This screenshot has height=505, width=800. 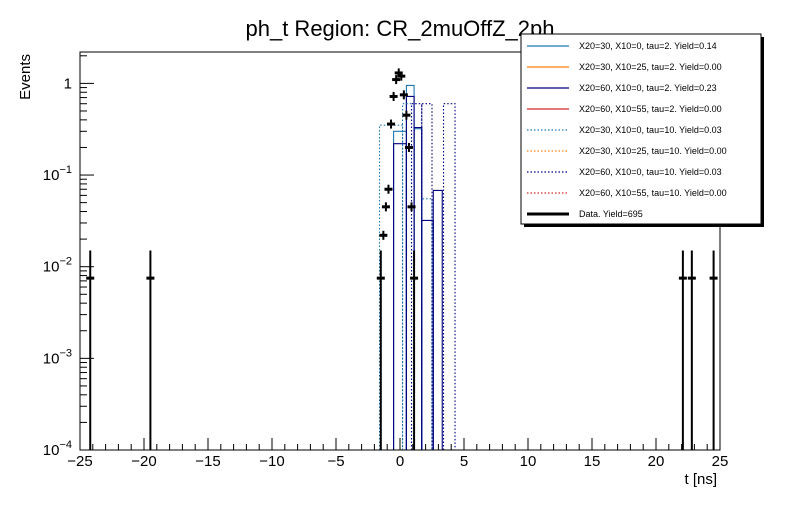 I want to click on legend-entry: X20=30, X10=0, tau=10. Yield=0.03, so click(x=624, y=130).